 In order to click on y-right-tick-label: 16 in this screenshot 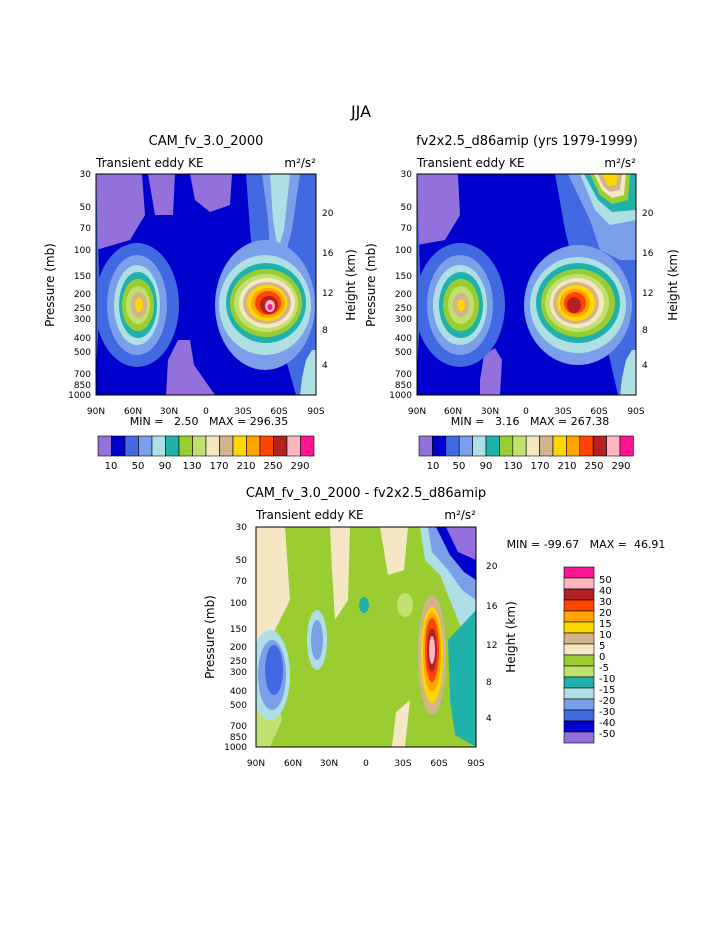, I will do `click(492, 607)`.